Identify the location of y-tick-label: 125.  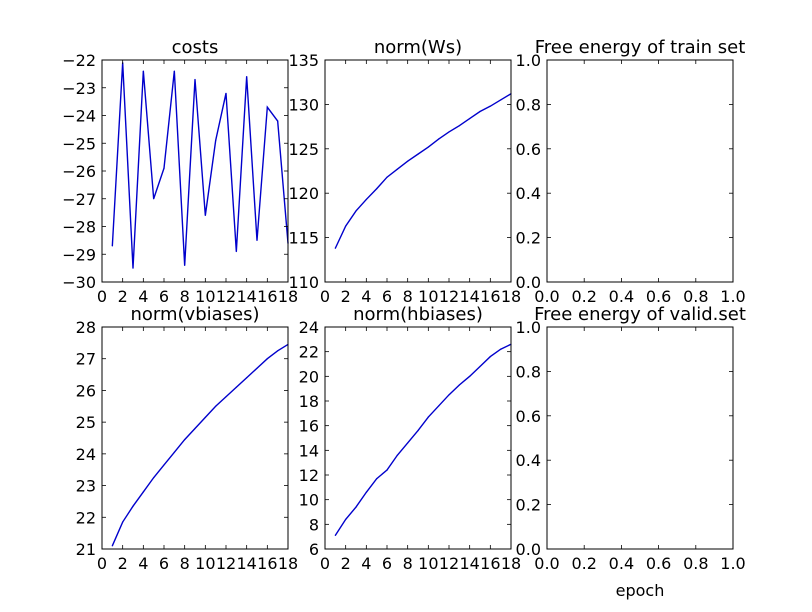
(303, 149).